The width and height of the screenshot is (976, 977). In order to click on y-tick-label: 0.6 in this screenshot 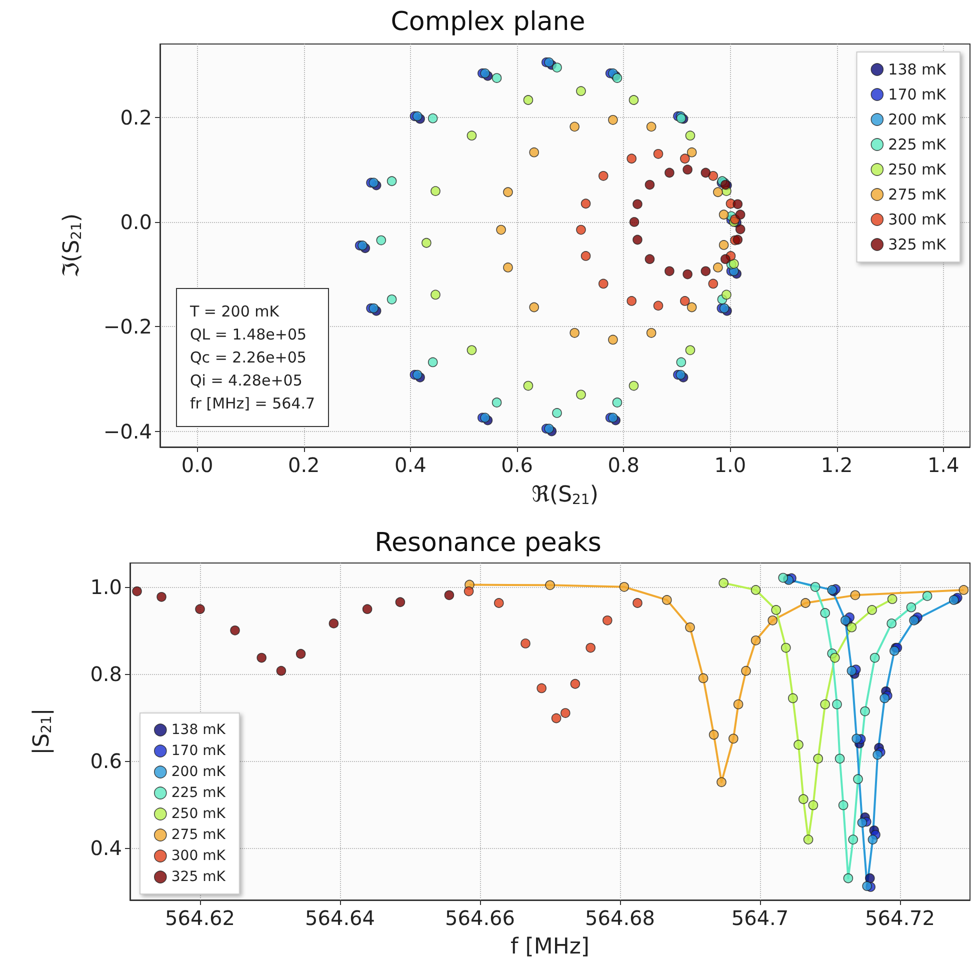, I will do `click(106, 760)`.